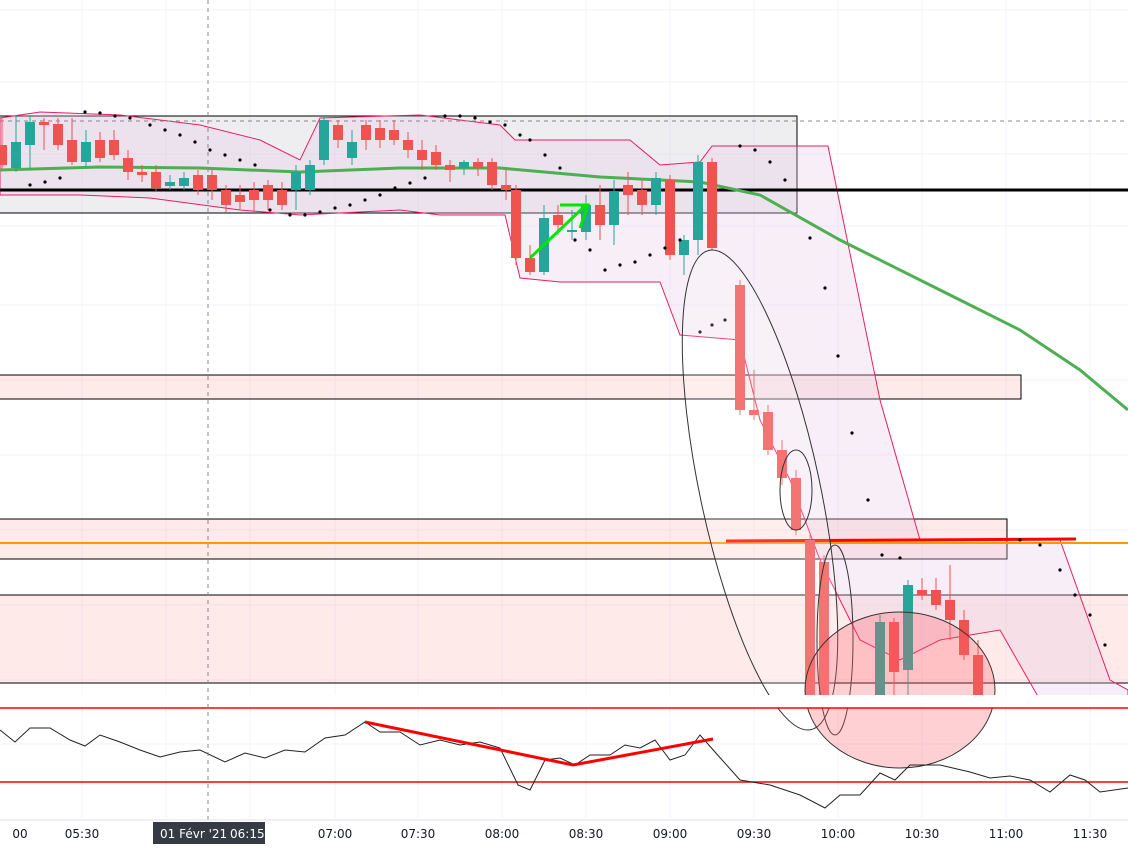 Image resolution: width=1128 pixels, height=852 pixels. What do you see at coordinates (670, 834) in the screenshot?
I see `x-tick-label: 09:00` at bounding box center [670, 834].